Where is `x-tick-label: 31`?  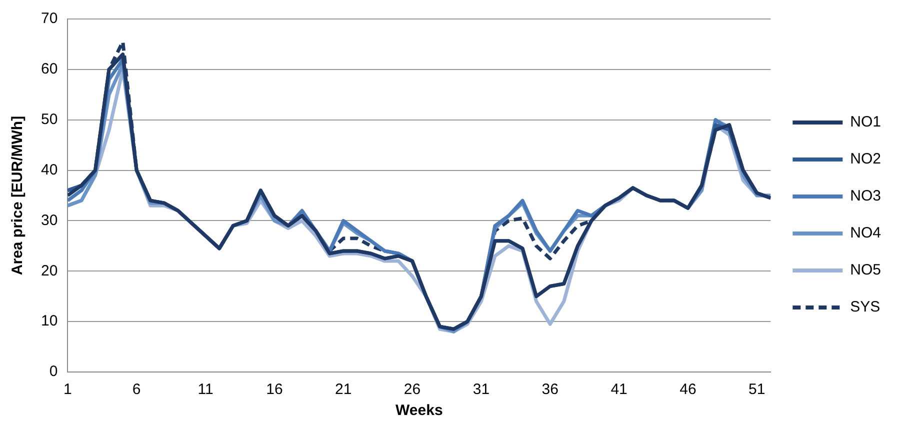
x-tick-label: 31 is located at coordinates (481, 389).